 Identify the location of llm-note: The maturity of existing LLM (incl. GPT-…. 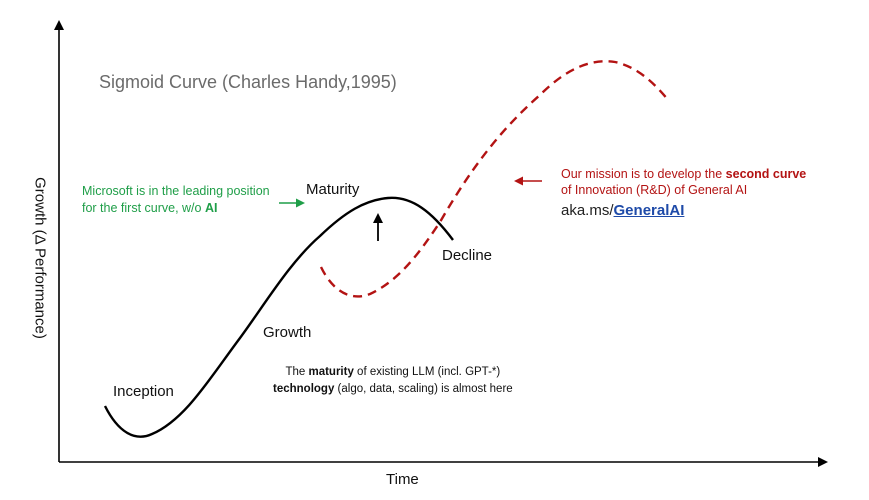
(393, 381).